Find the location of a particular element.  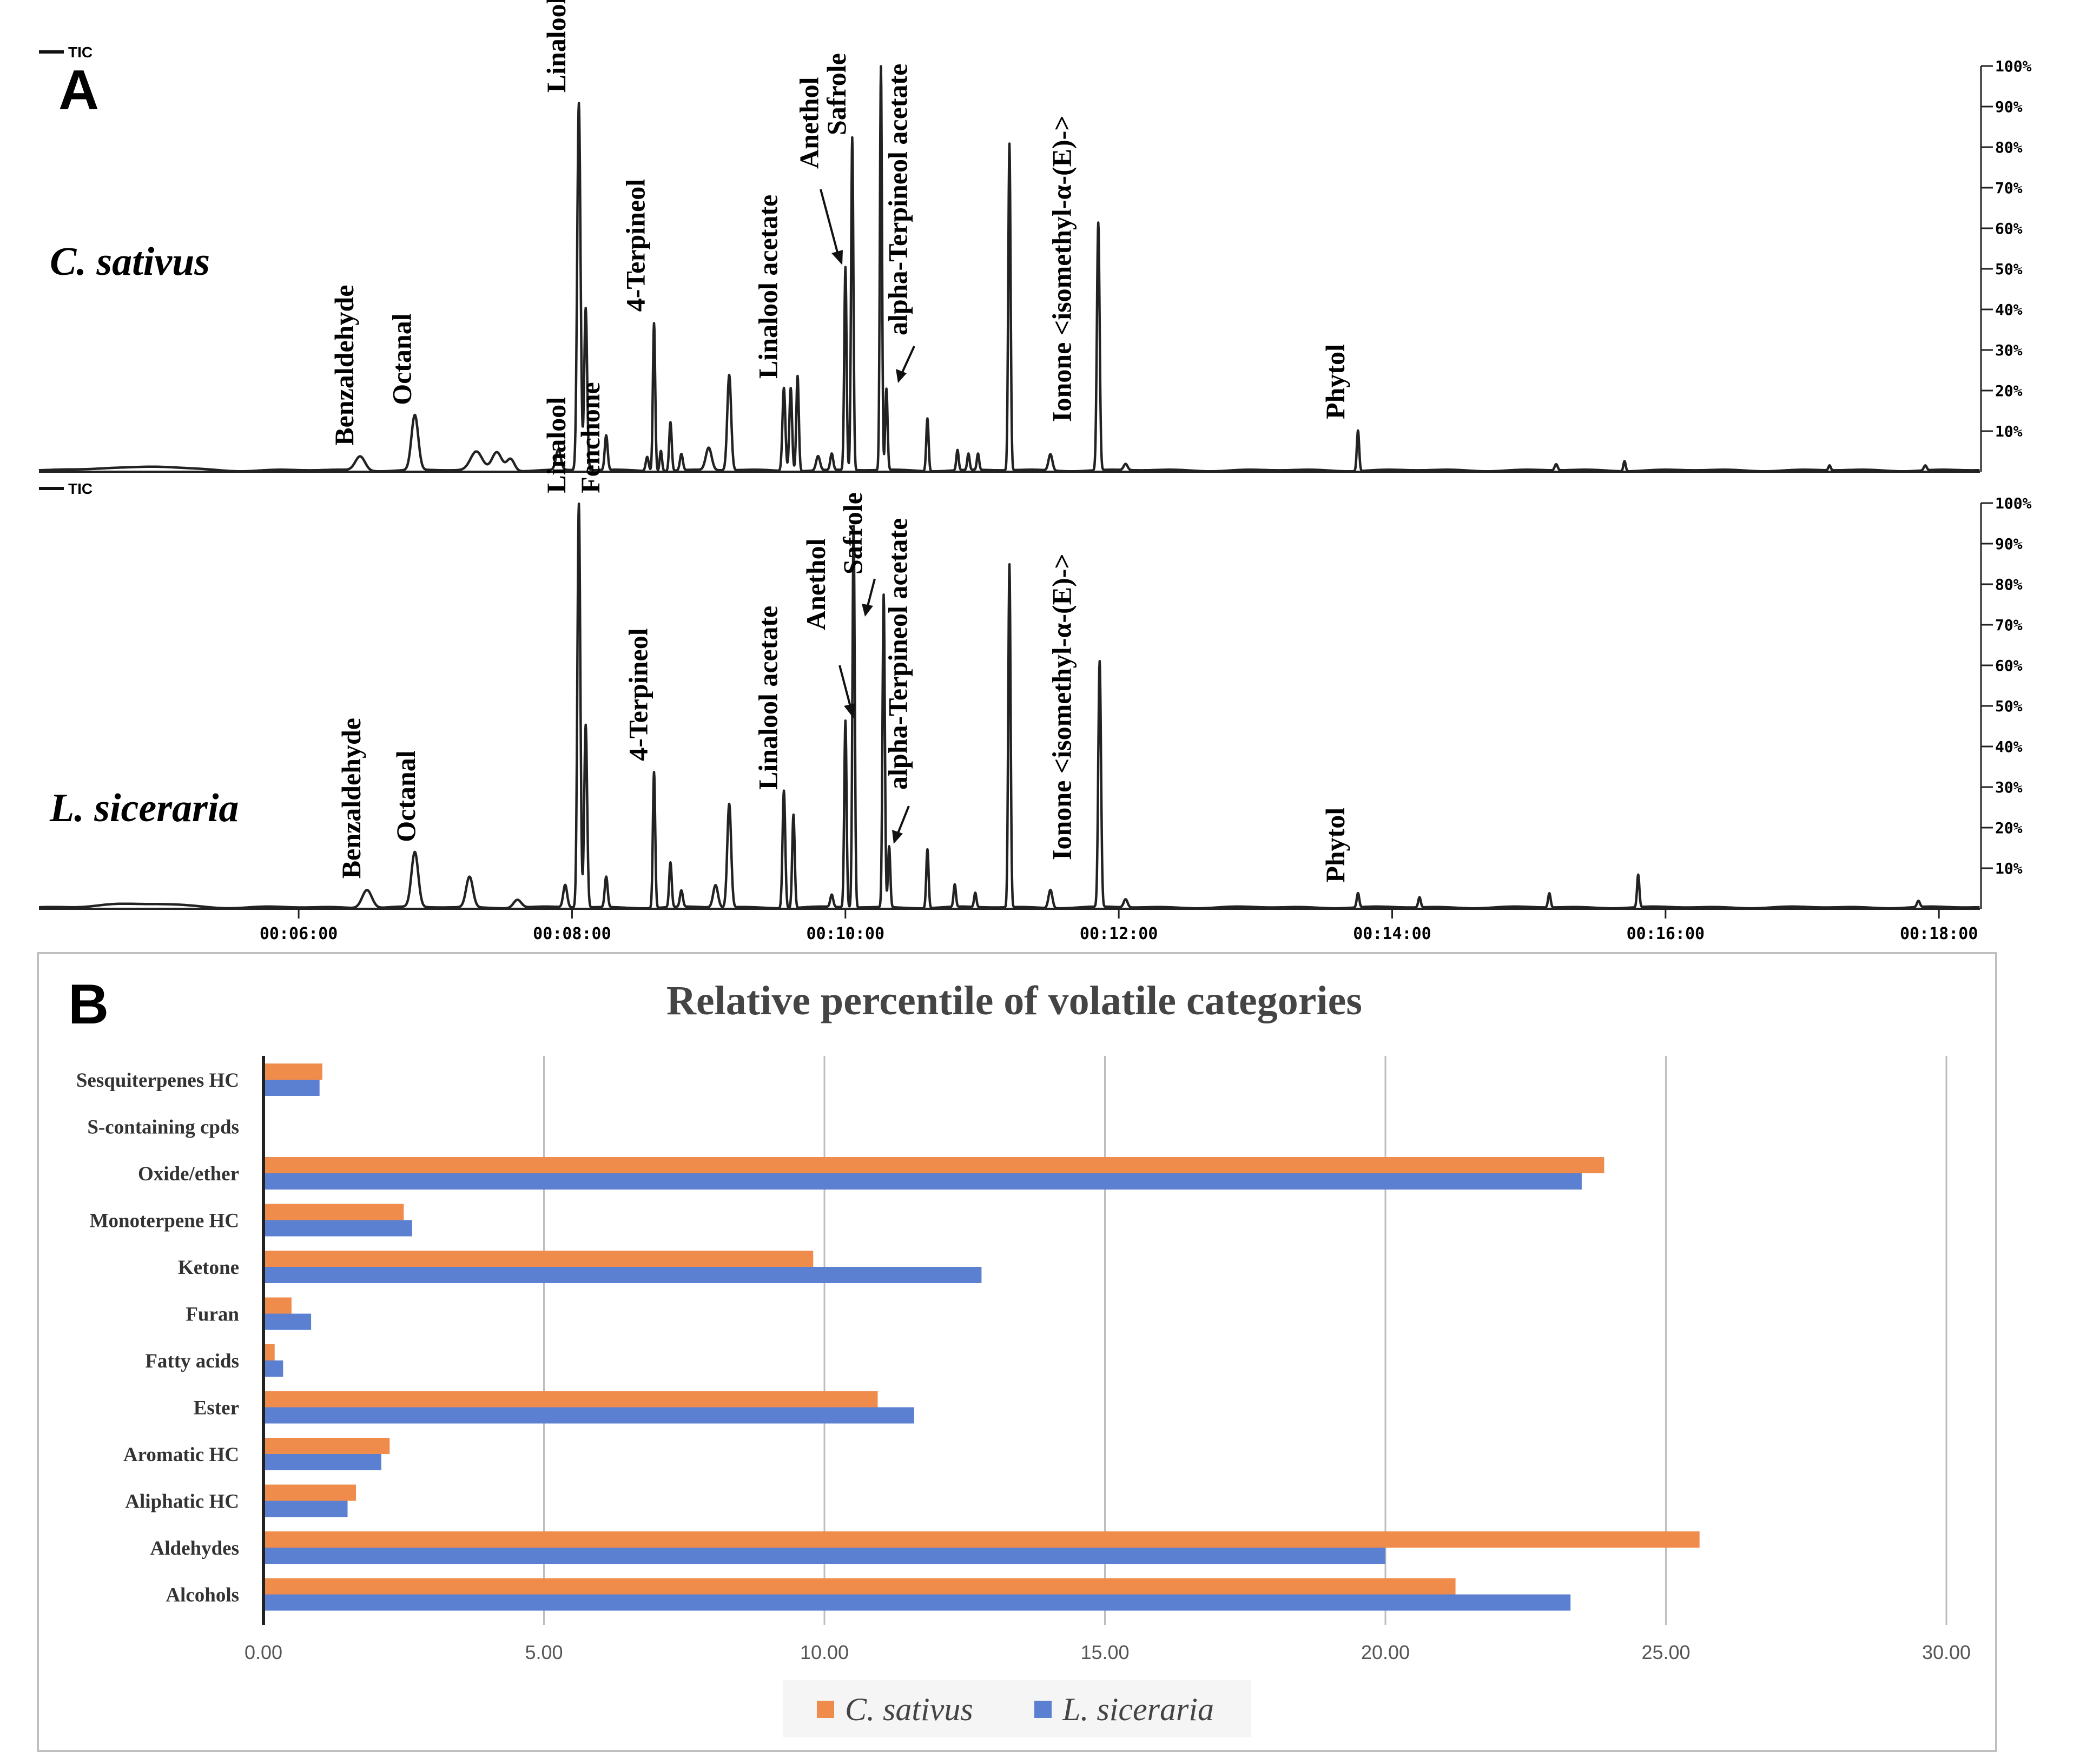

peak-label: alpha-Terpineol acetate is located at coordinates (898, 654).